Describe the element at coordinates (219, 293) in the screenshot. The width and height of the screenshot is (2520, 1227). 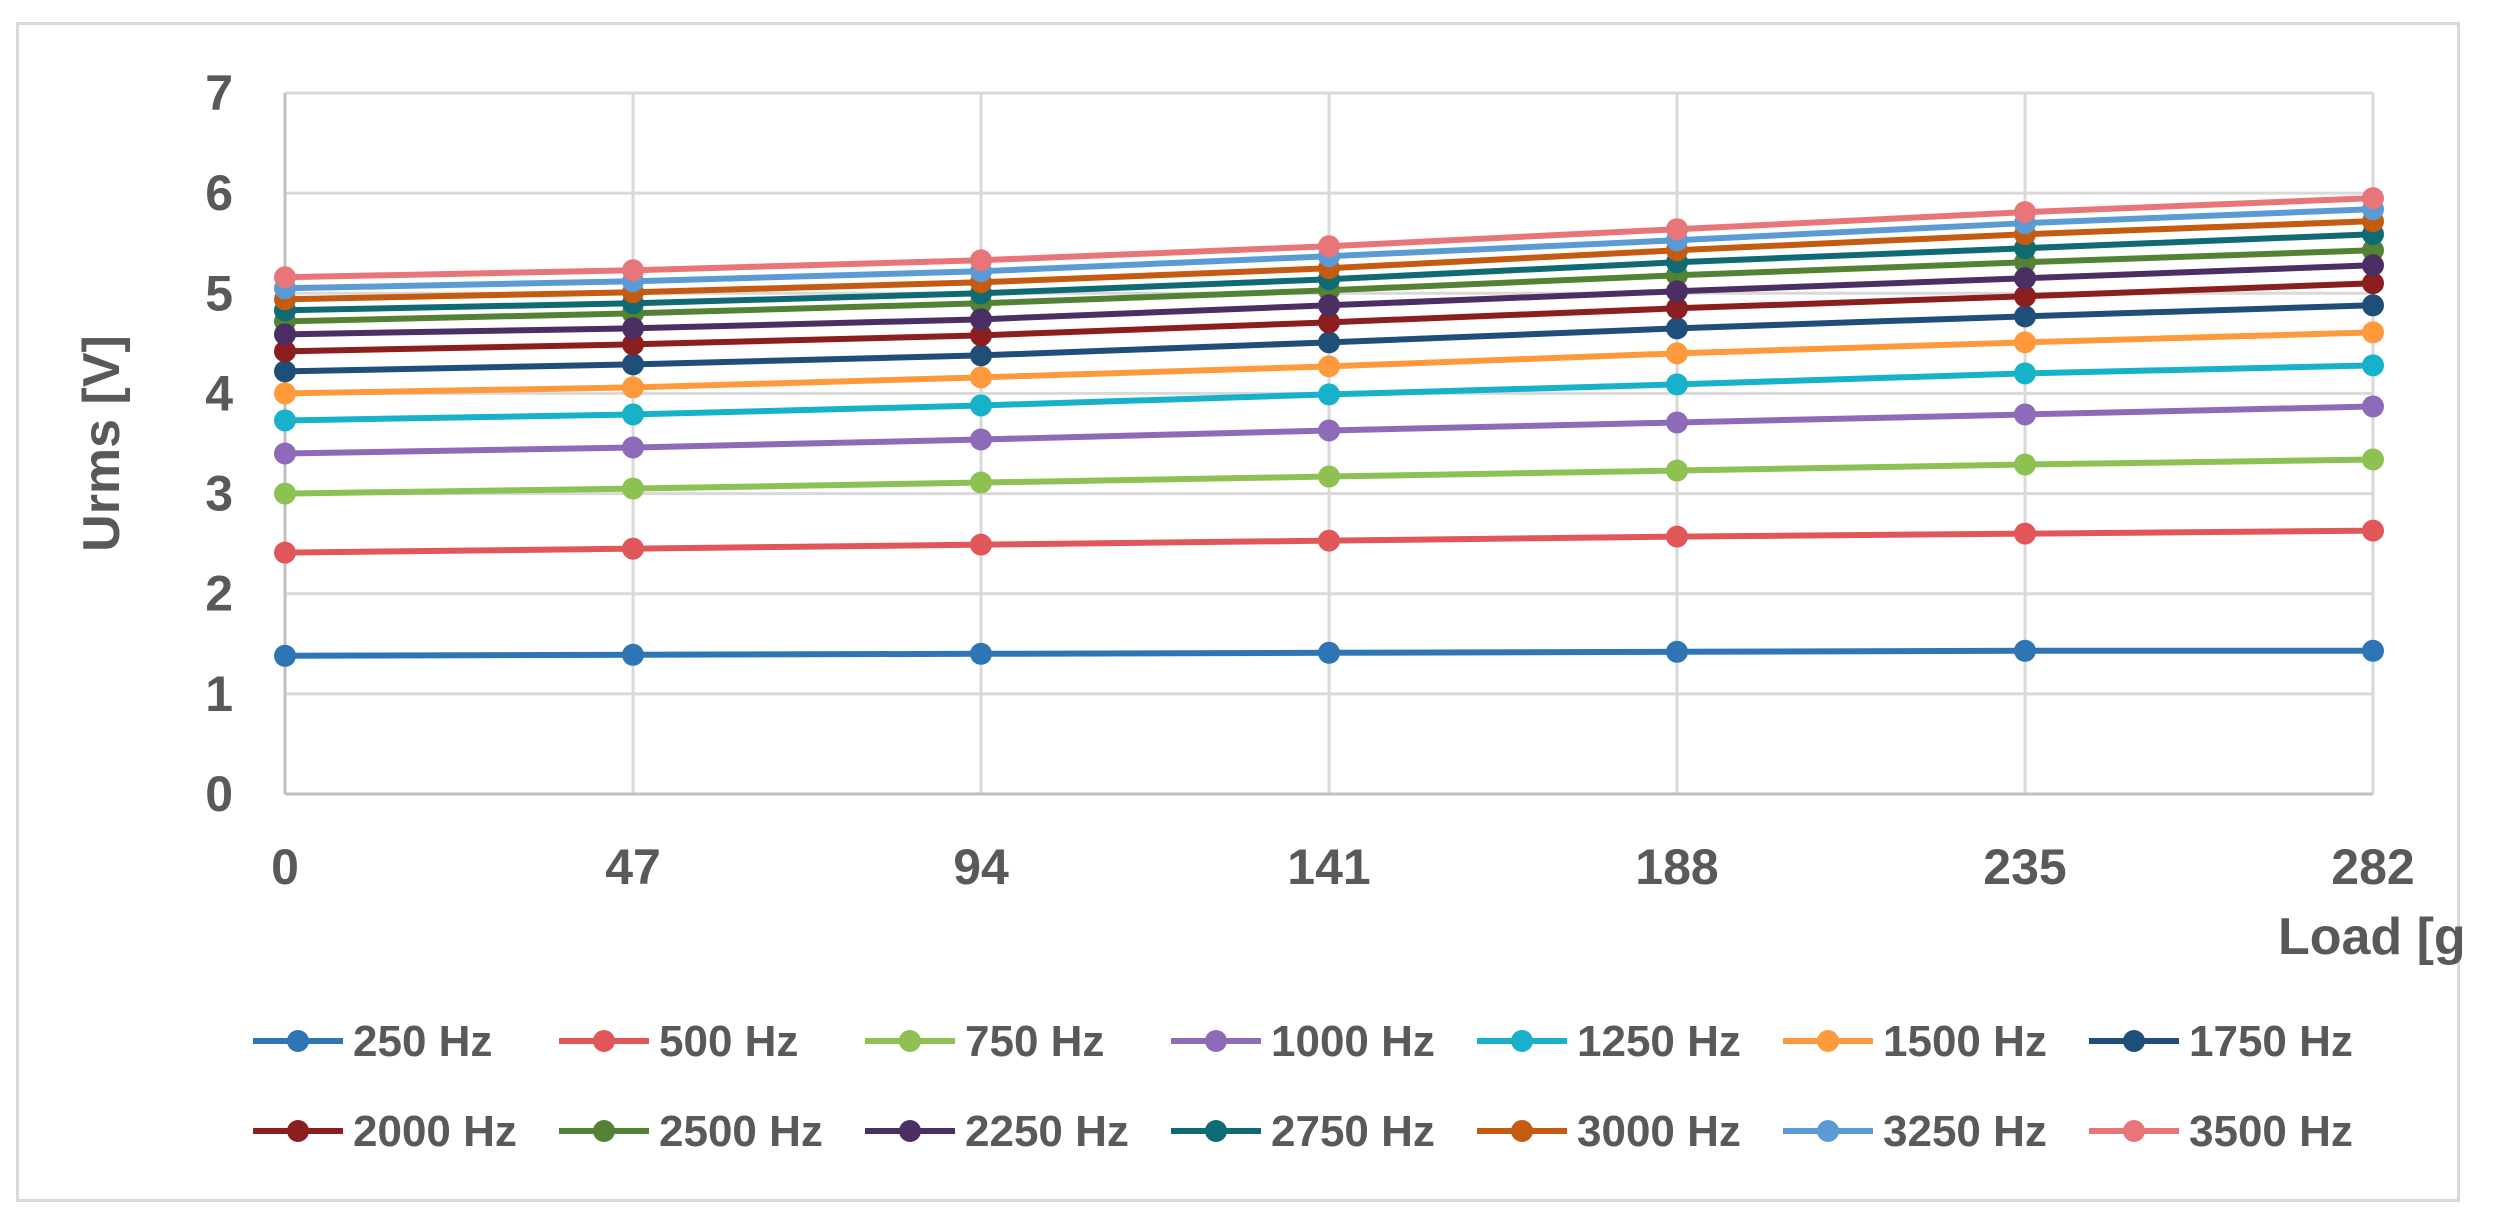
I see `y-tick-label: 5` at that location.